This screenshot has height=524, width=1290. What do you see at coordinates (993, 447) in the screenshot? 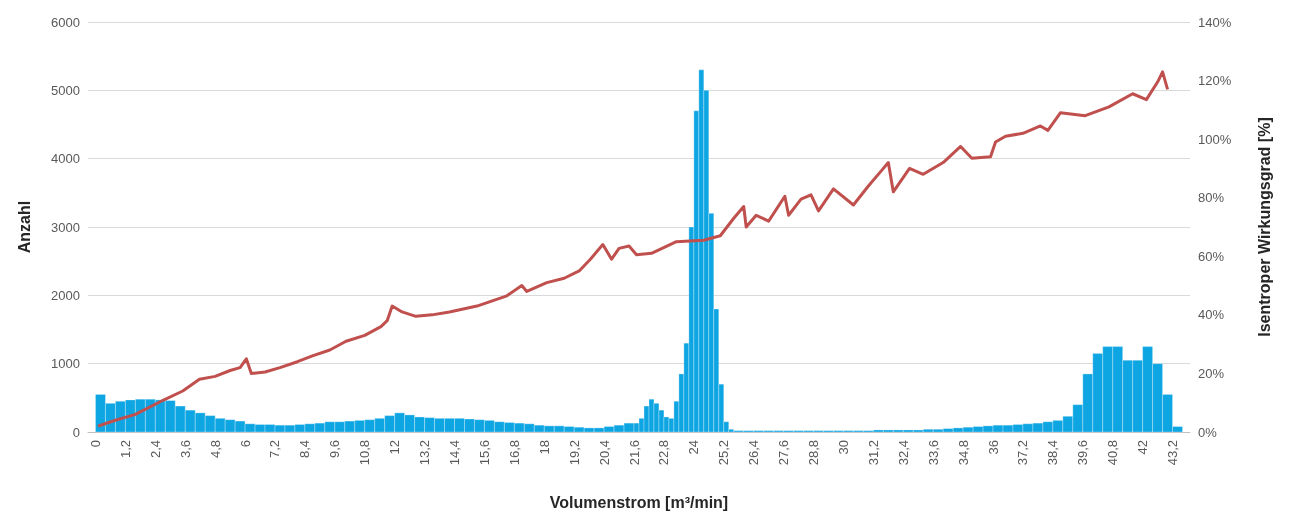
I see `x-tick-label: 36` at bounding box center [993, 447].